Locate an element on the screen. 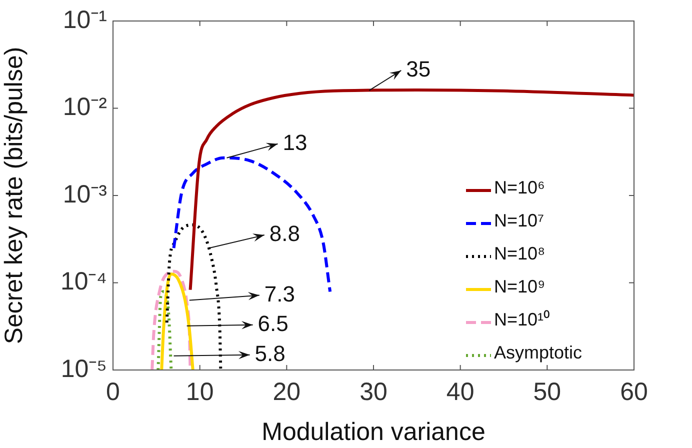 The image size is (692, 448). legend-label: N=10⁹ is located at coordinates (520, 286).